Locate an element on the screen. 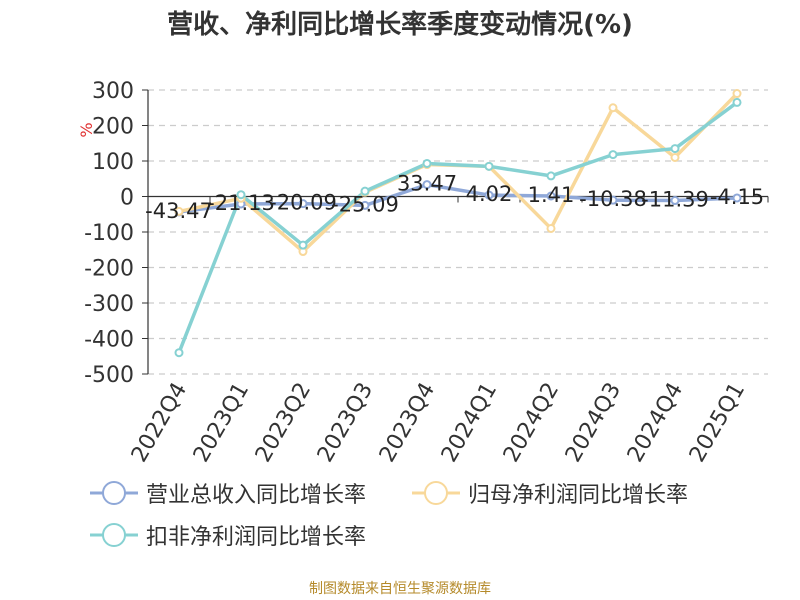 The width and height of the screenshot is (800, 600). data-label: 1.41 is located at coordinates (551, 195).